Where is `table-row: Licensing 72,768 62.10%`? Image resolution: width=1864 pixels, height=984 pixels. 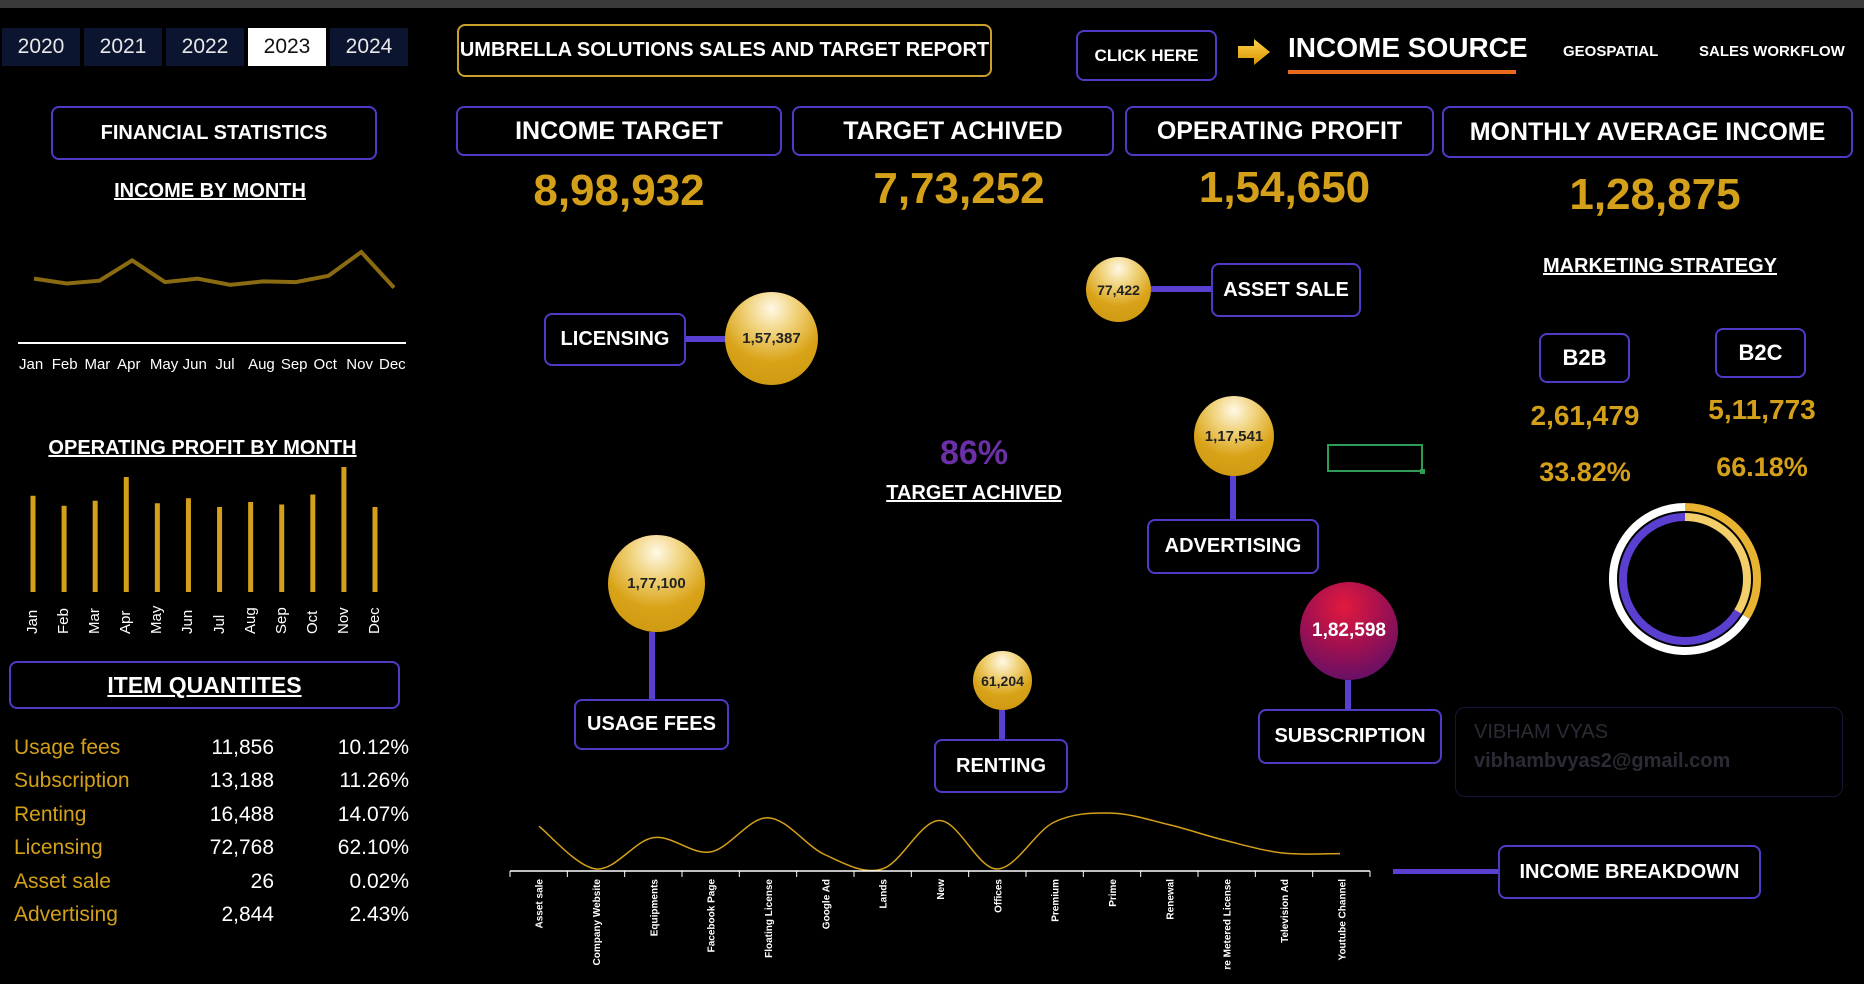 table-row: Licensing 72,768 62.10% is located at coordinates (211, 849).